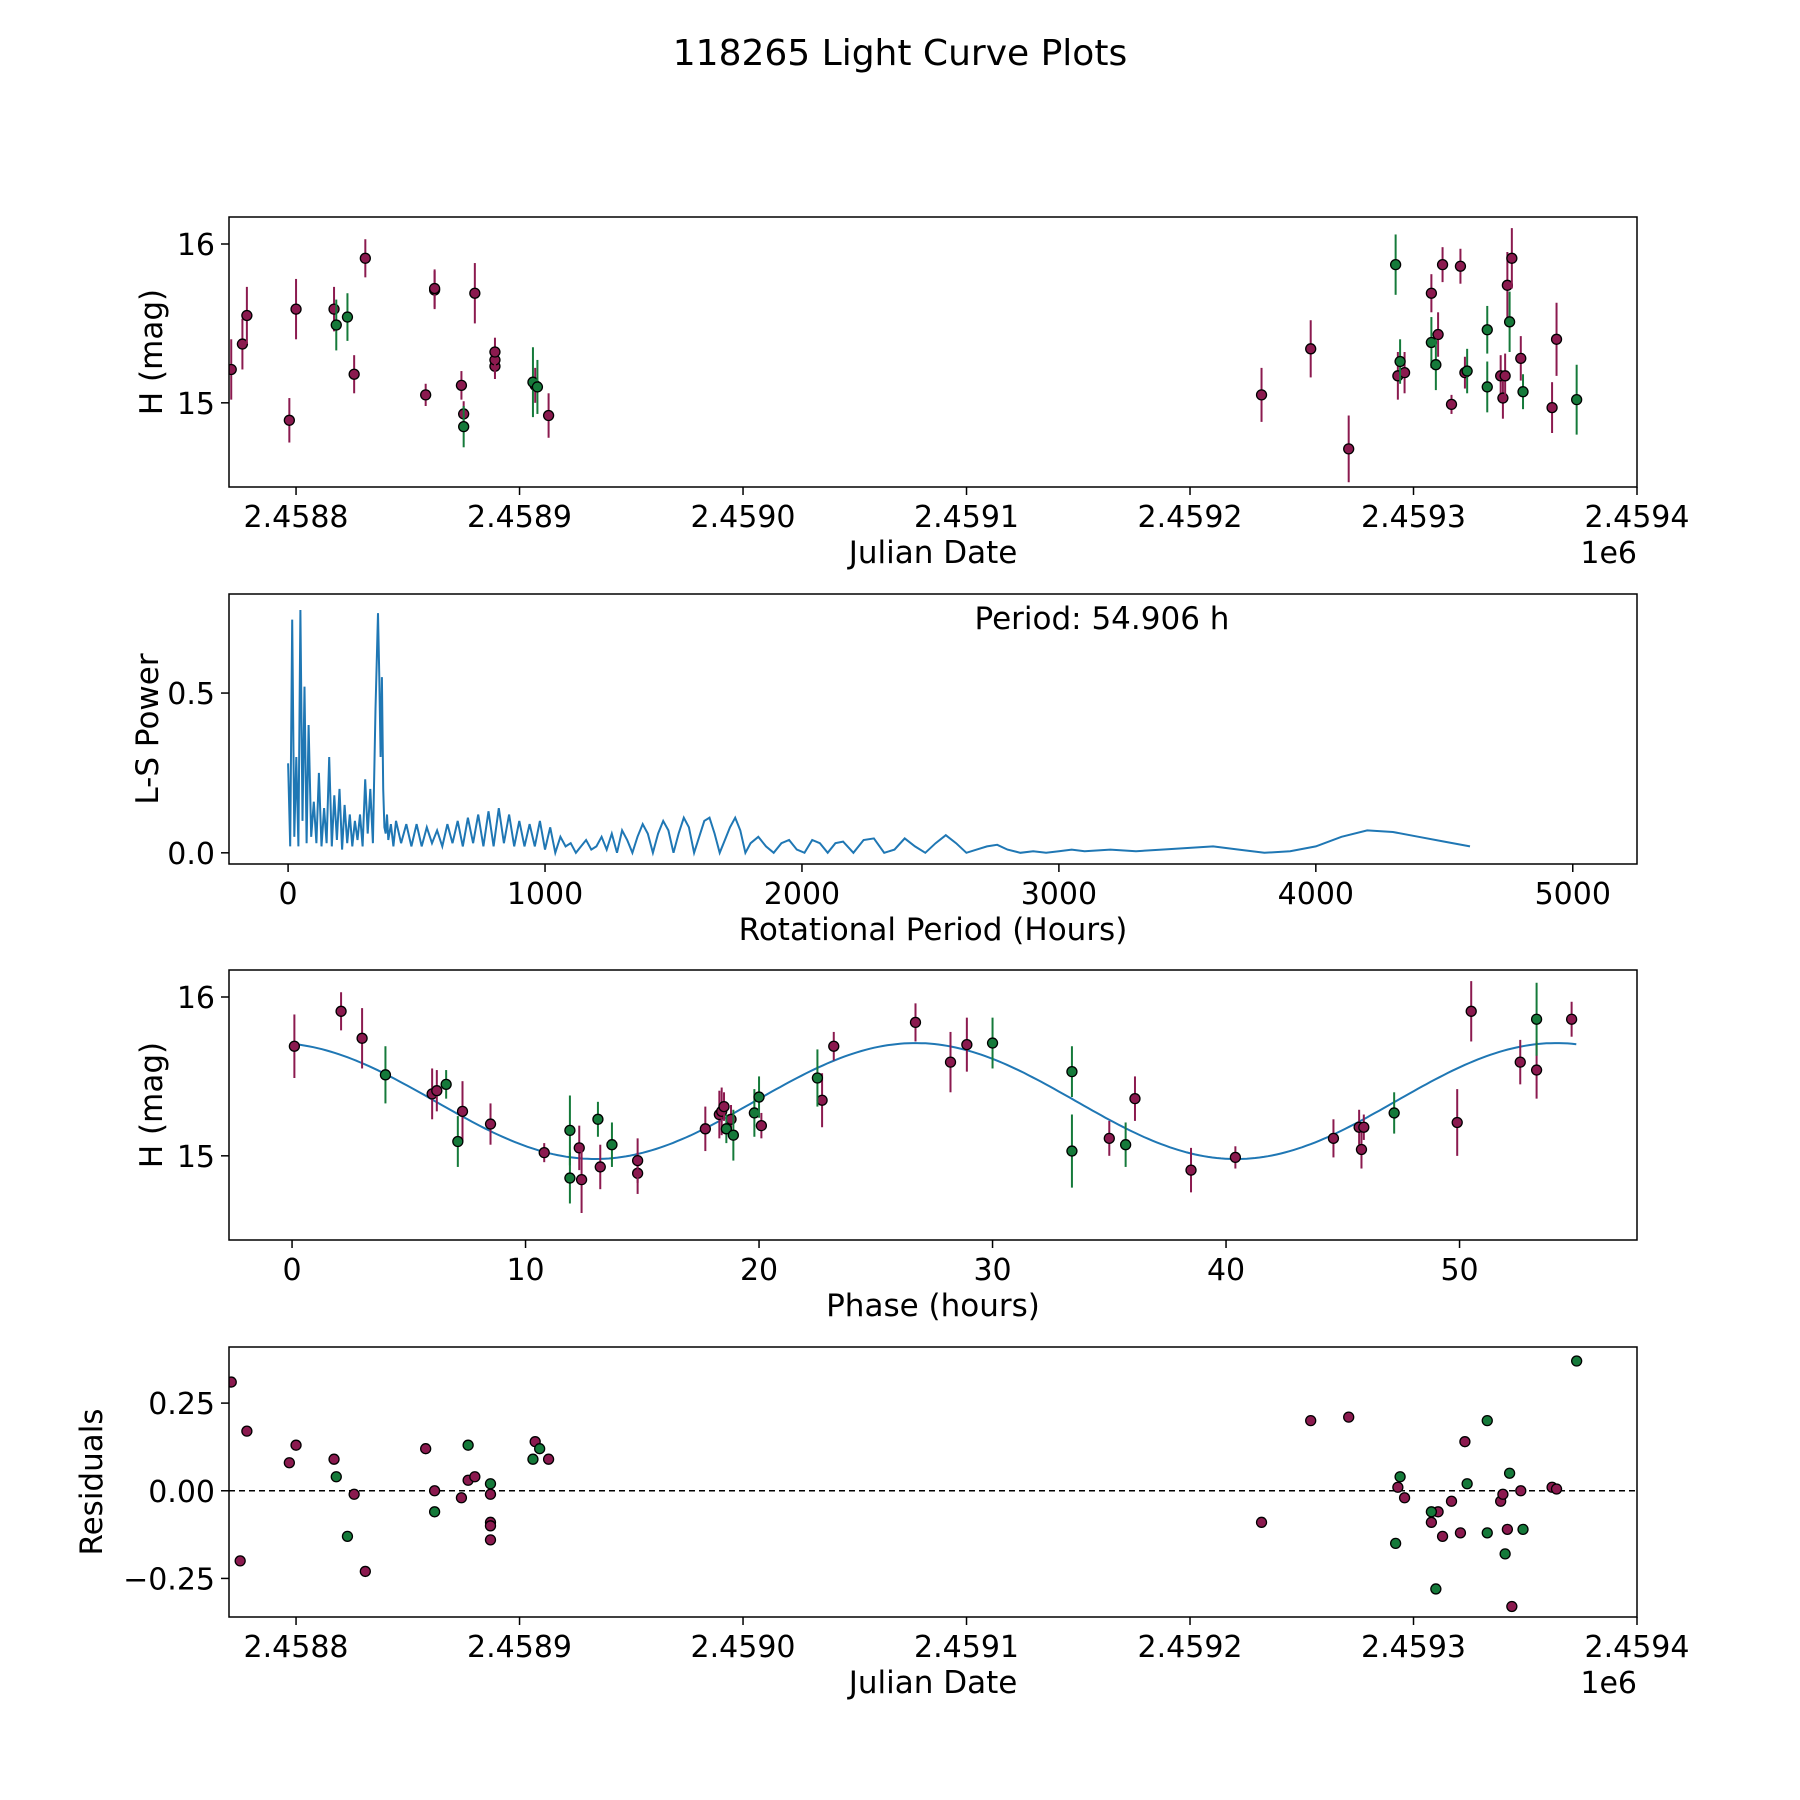  Describe the element at coordinates (191, 694) in the screenshot. I see `y-tick-label: 0.5` at that location.